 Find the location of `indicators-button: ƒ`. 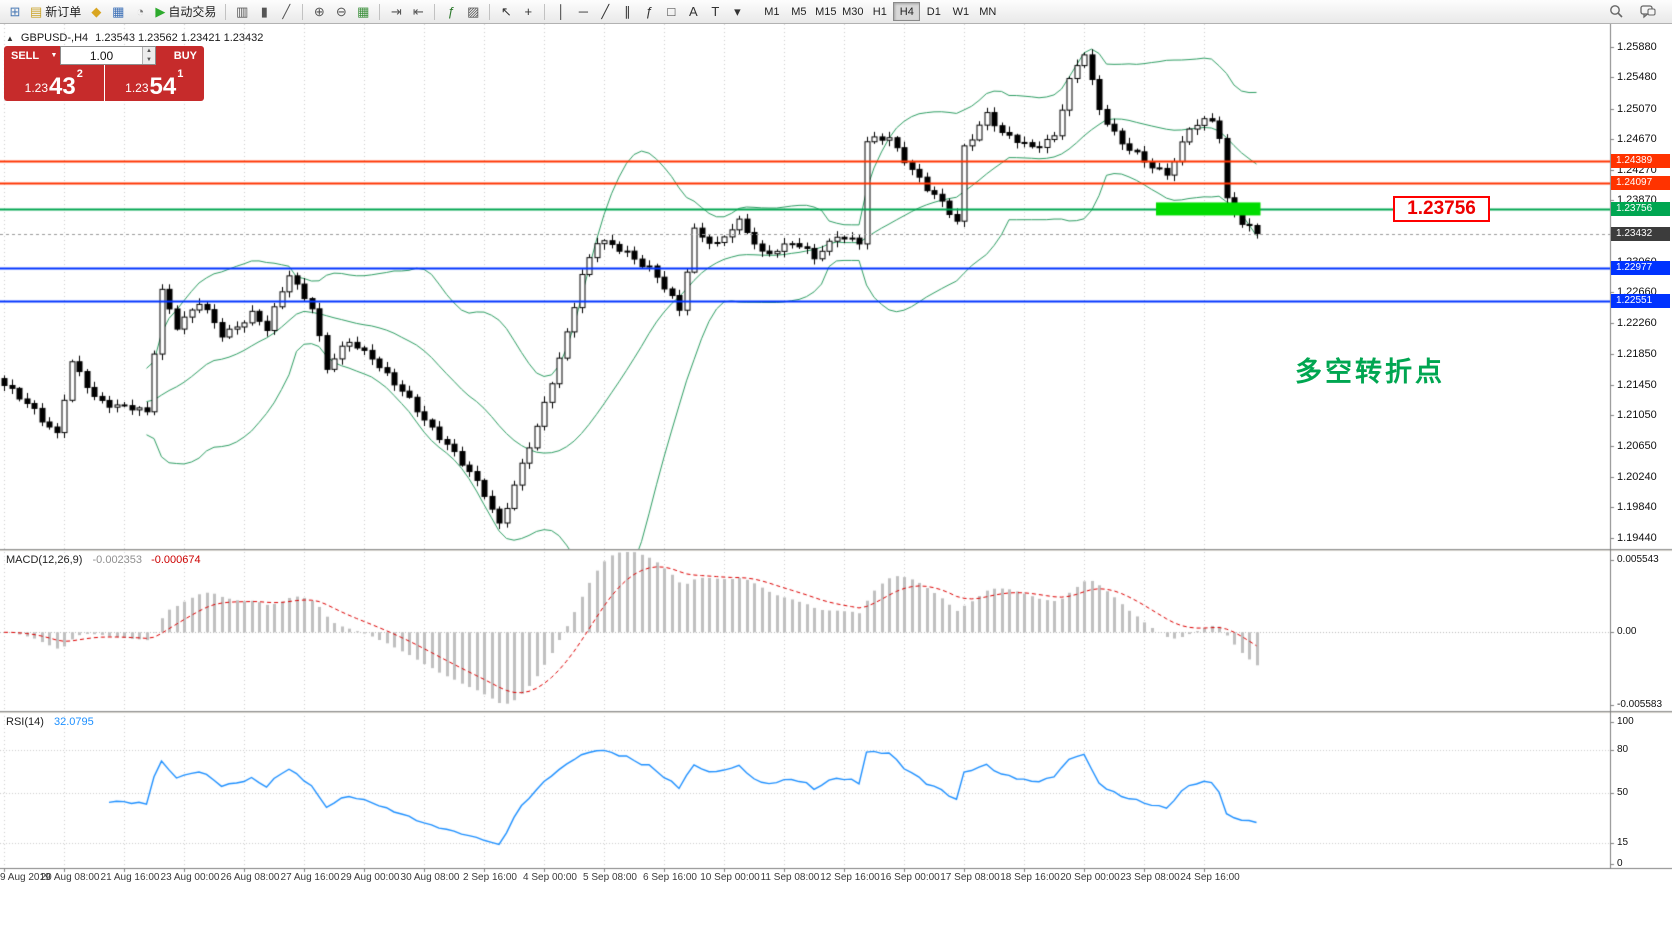

indicators-button: ƒ is located at coordinates (451, 12).